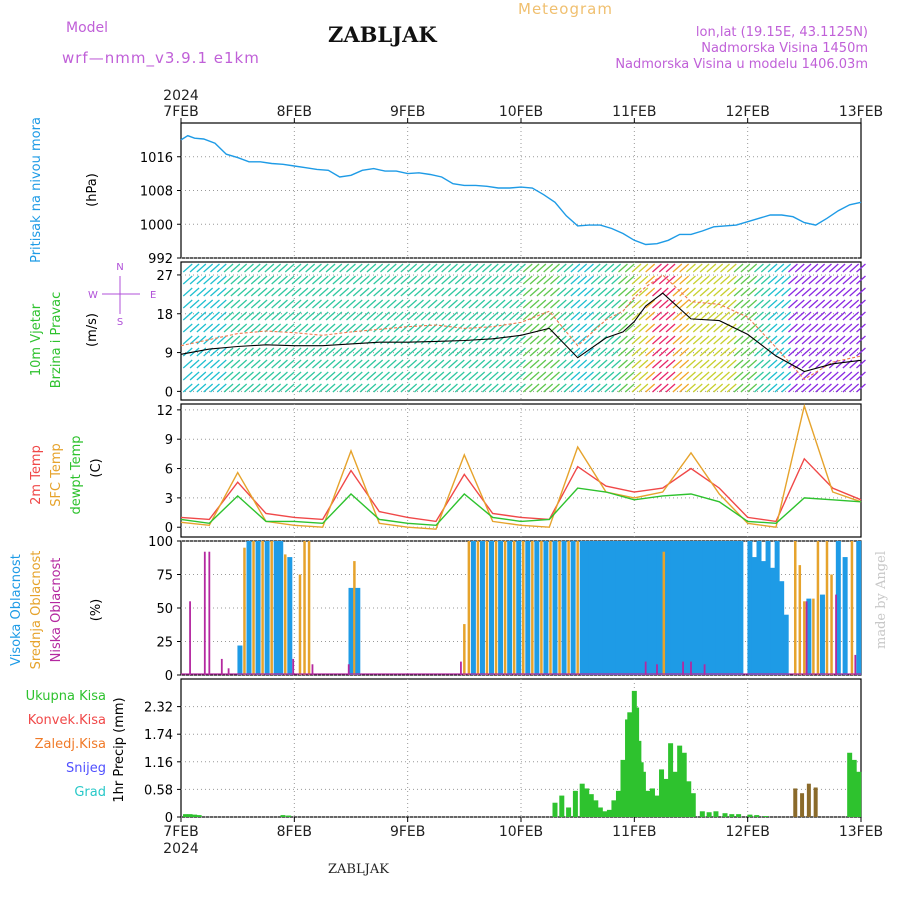 Image resolution: width=900 pixels, height=900 pixels. Describe the element at coordinates (806, 638) in the screenshot. I see `cloud-bar-low` at that location.